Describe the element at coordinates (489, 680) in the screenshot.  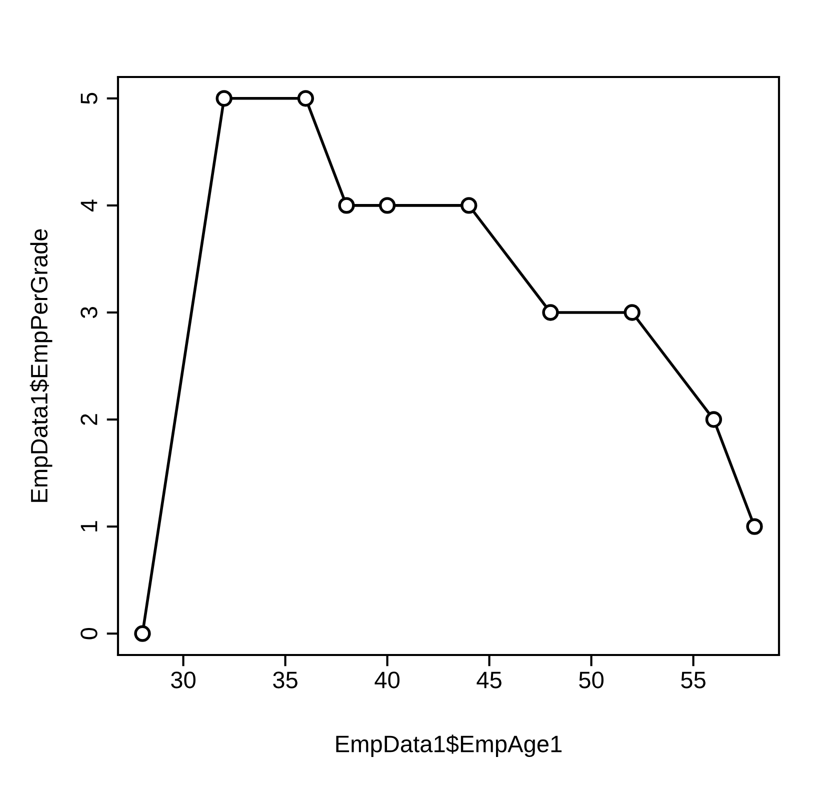
I see `x-tick-label: 45` at that location.